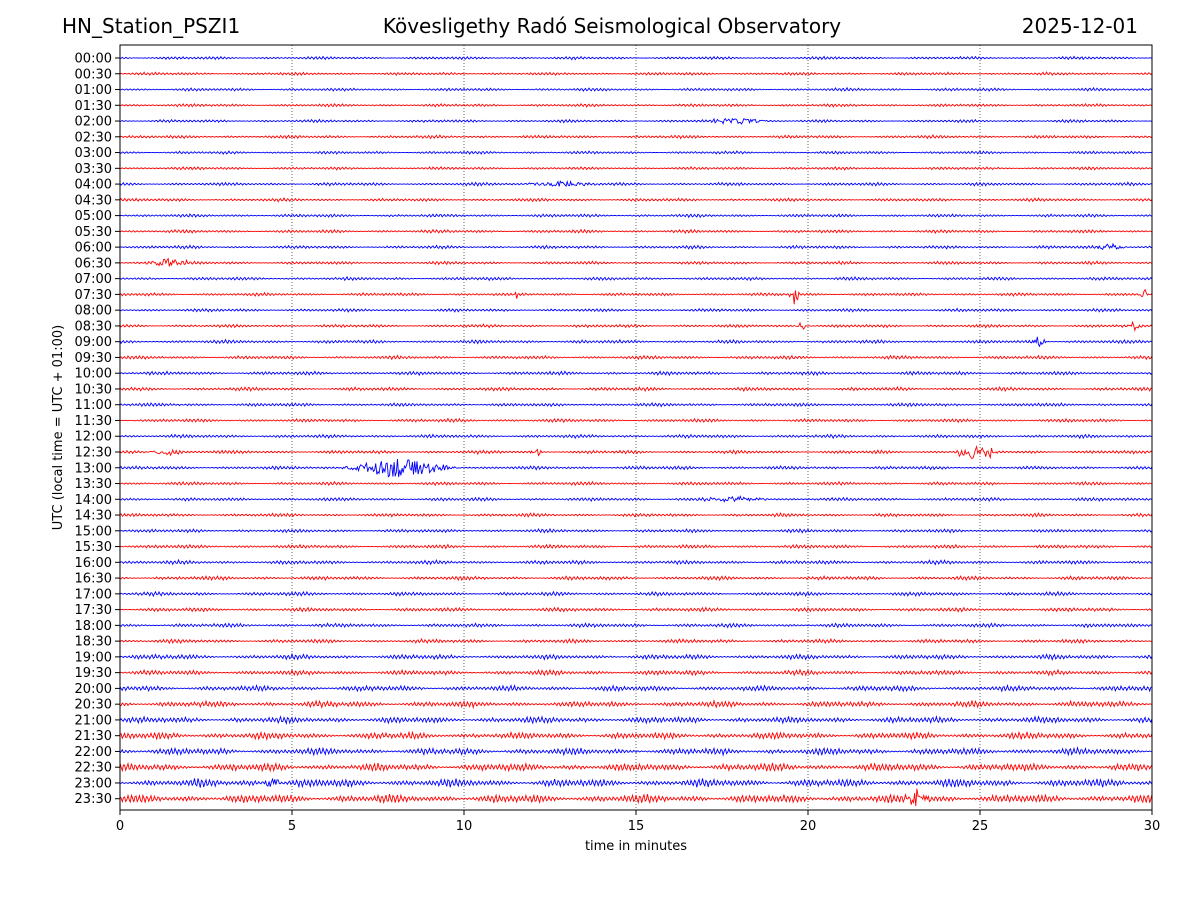  What do you see at coordinates (93, 405) in the screenshot?
I see `y-tick-label: 11:00` at bounding box center [93, 405].